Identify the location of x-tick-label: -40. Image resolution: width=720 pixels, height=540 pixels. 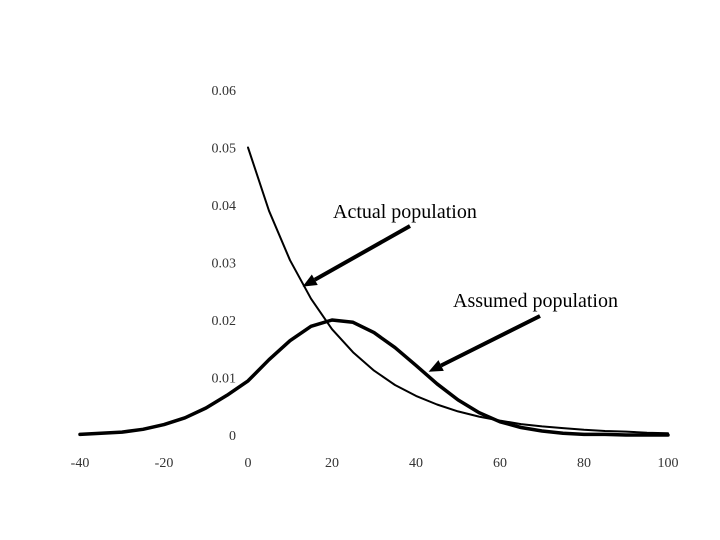
(80, 463).